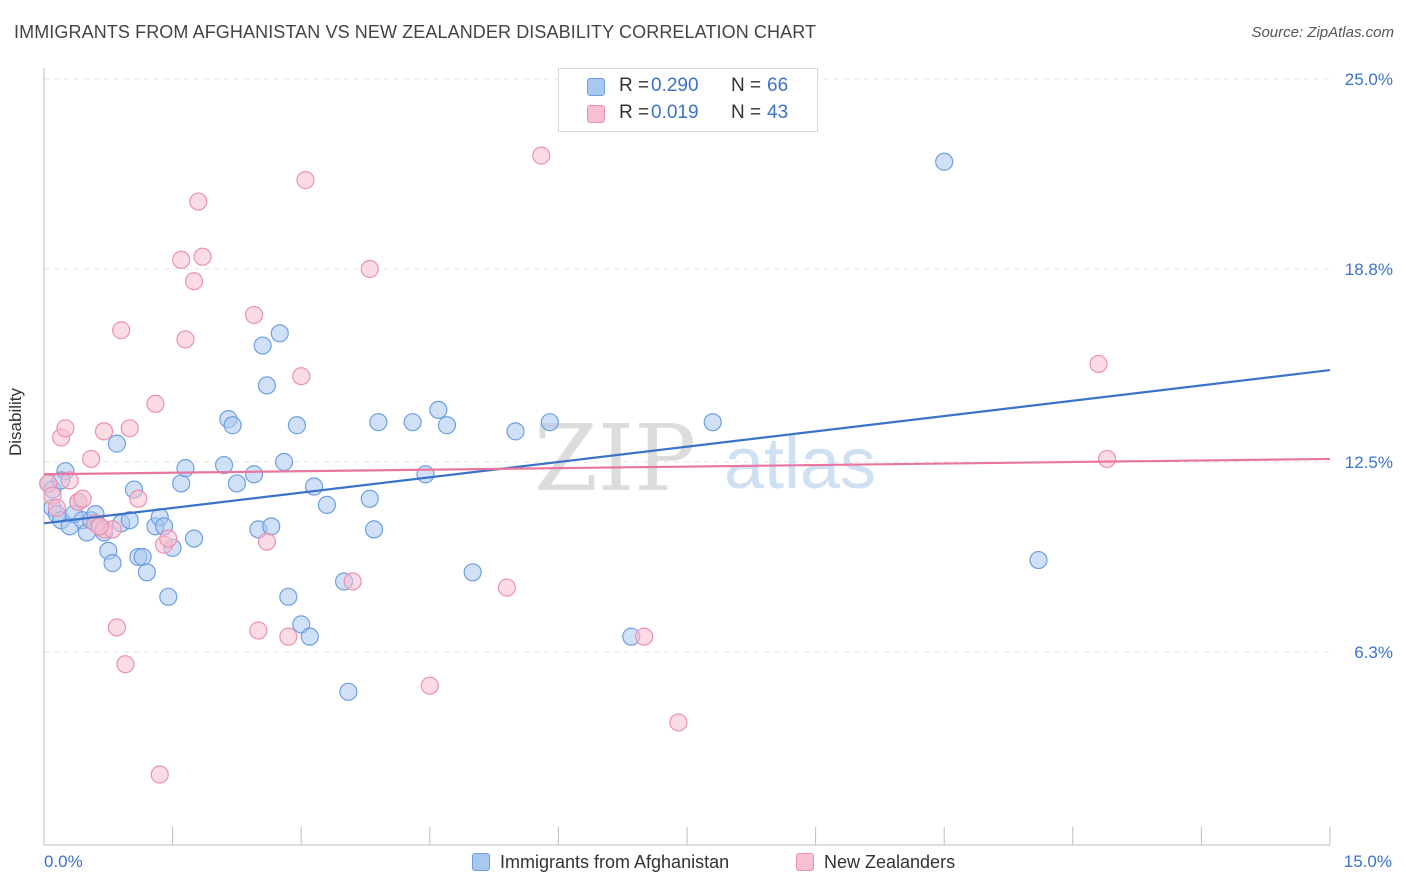 The image size is (1406, 892). What do you see at coordinates (675, 112) in the screenshot?
I see `legend-r-value: 0.019` at bounding box center [675, 112].